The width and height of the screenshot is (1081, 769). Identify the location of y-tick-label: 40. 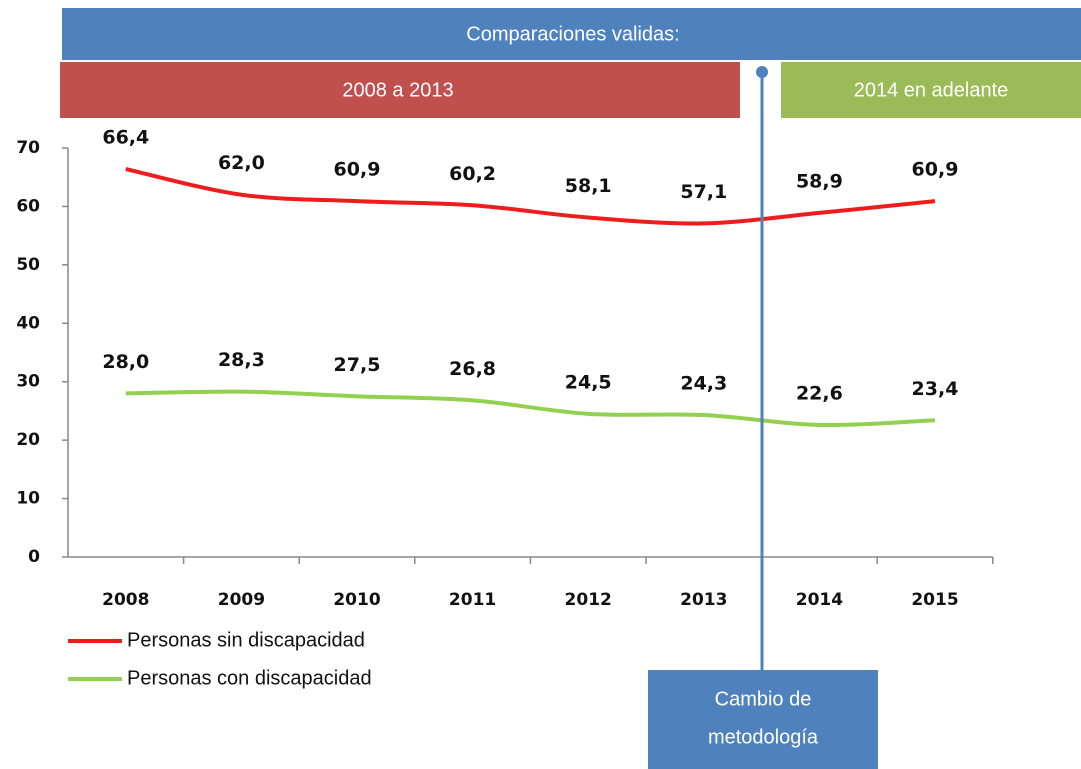
(28, 323).